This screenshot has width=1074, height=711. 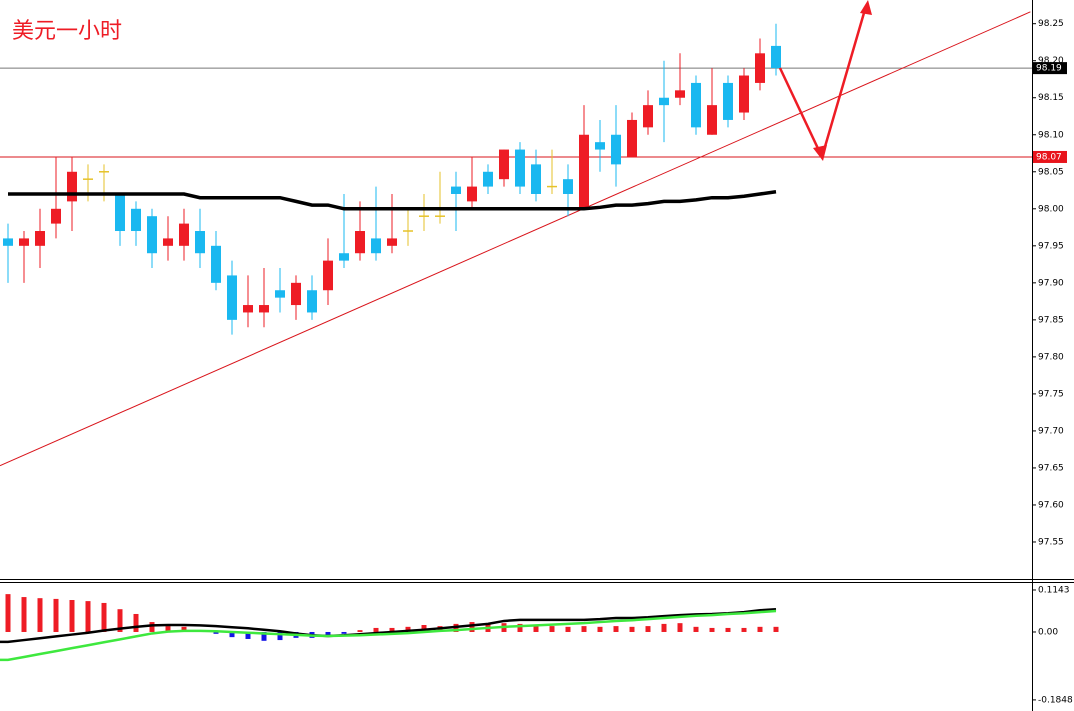 What do you see at coordinates (392, 200) in the screenshot?
I see `moving-average` at bounding box center [392, 200].